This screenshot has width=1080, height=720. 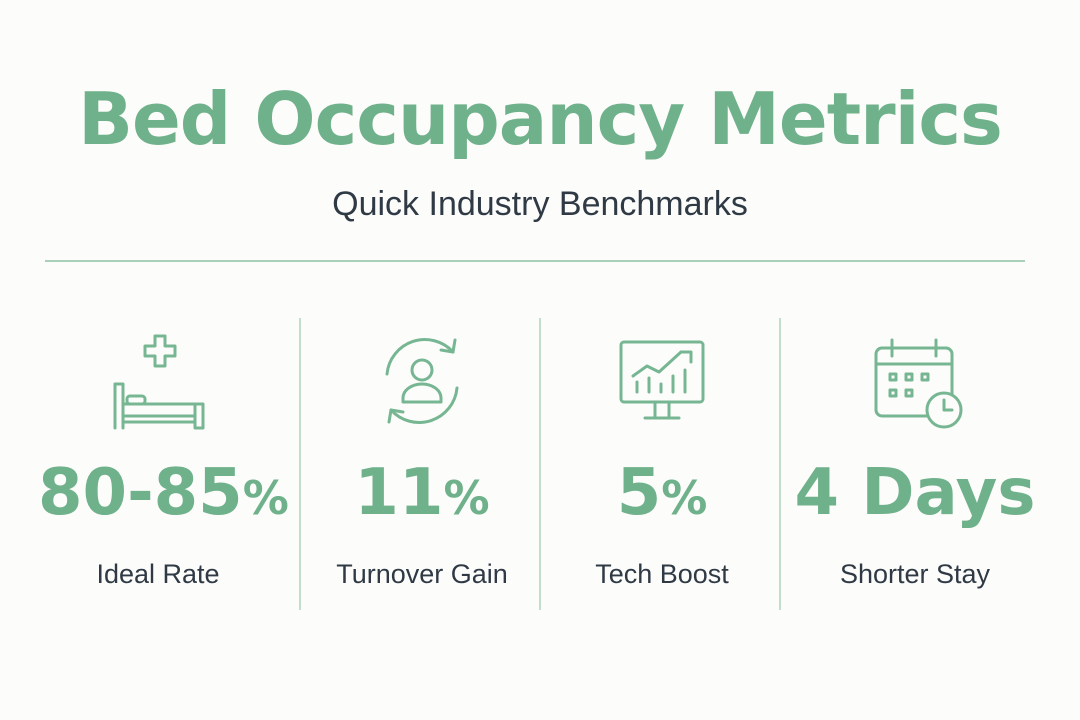 I want to click on metric-label: Shorter Stay, so click(x=915, y=574).